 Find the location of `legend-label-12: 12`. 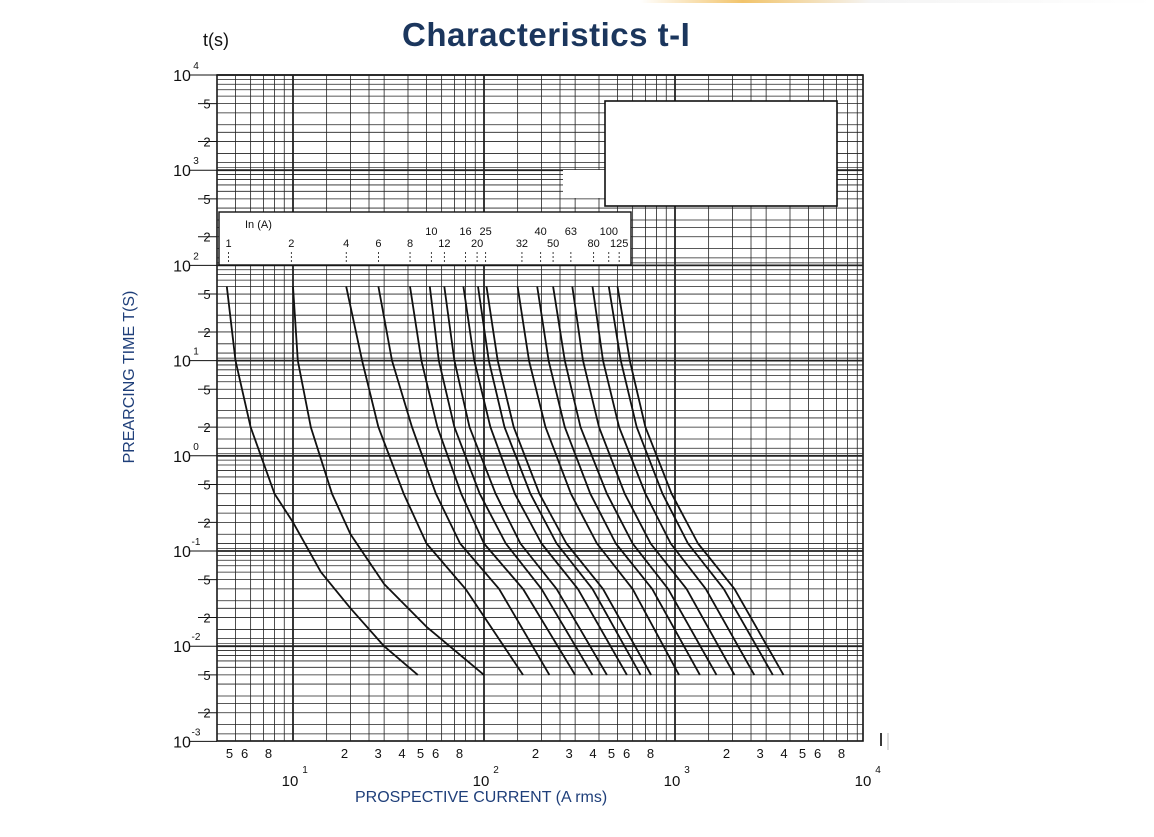

legend-label-12: 12 is located at coordinates (444, 244).